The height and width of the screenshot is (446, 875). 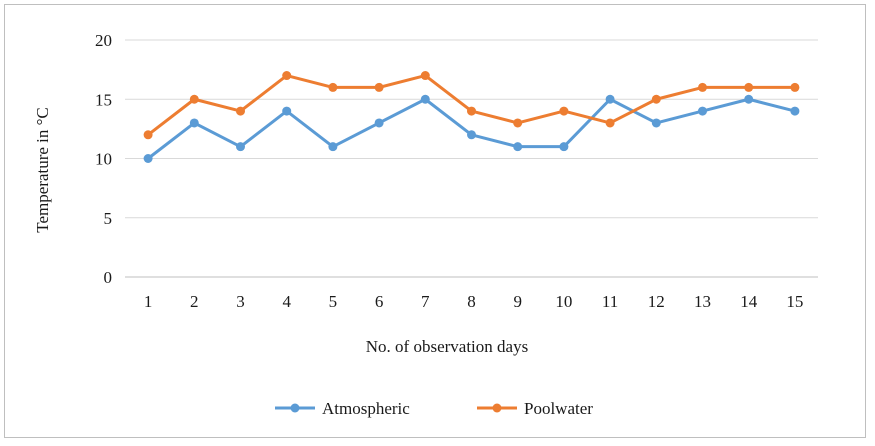 I want to click on x-tick-10: 10, so click(x=563, y=301).